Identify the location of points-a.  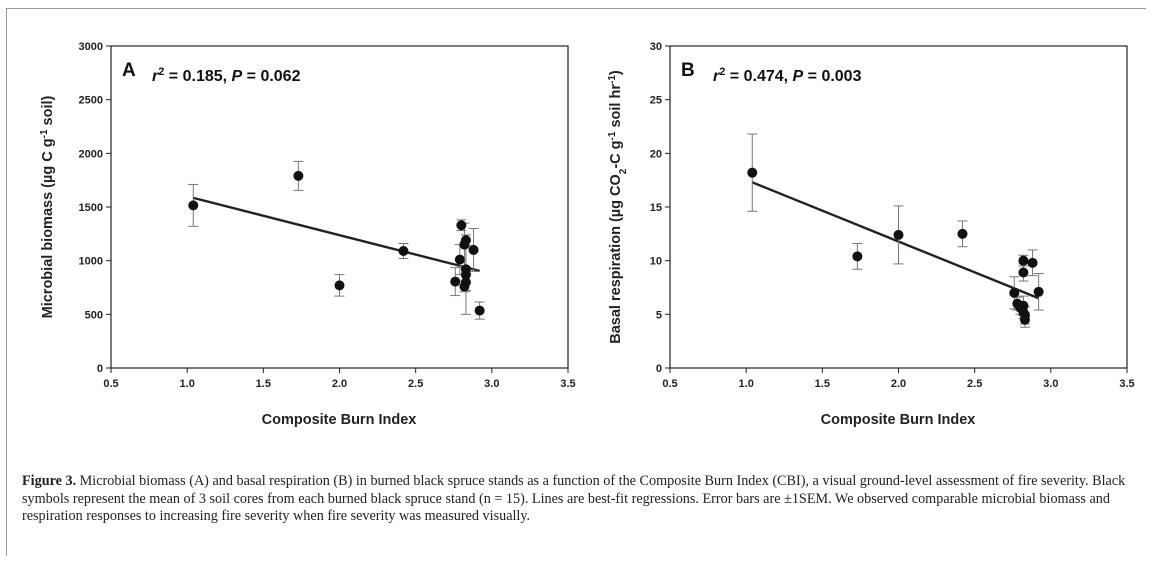
(336, 240).